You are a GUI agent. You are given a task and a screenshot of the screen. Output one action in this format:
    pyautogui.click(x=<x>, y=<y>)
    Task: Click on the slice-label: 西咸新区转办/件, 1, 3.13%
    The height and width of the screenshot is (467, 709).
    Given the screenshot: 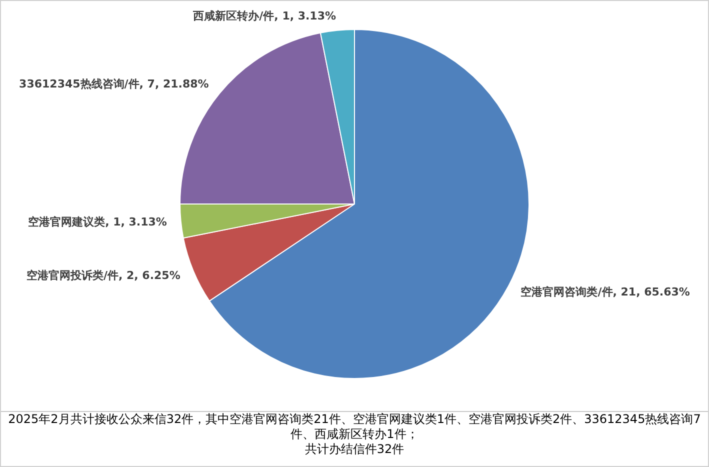 What is the action you would take?
    pyautogui.click(x=264, y=15)
    